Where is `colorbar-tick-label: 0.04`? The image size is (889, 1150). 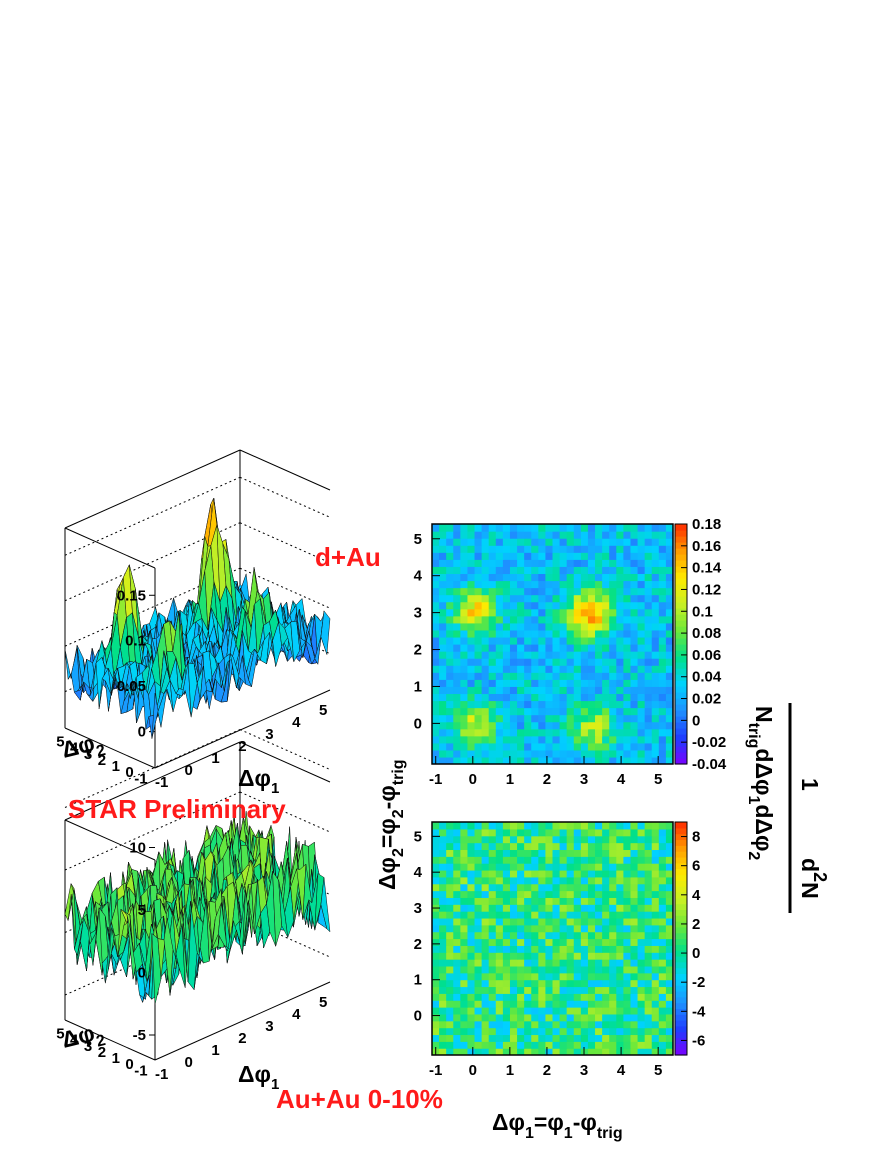
colorbar-tick-label: 0.04 is located at coordinates (707, 677).